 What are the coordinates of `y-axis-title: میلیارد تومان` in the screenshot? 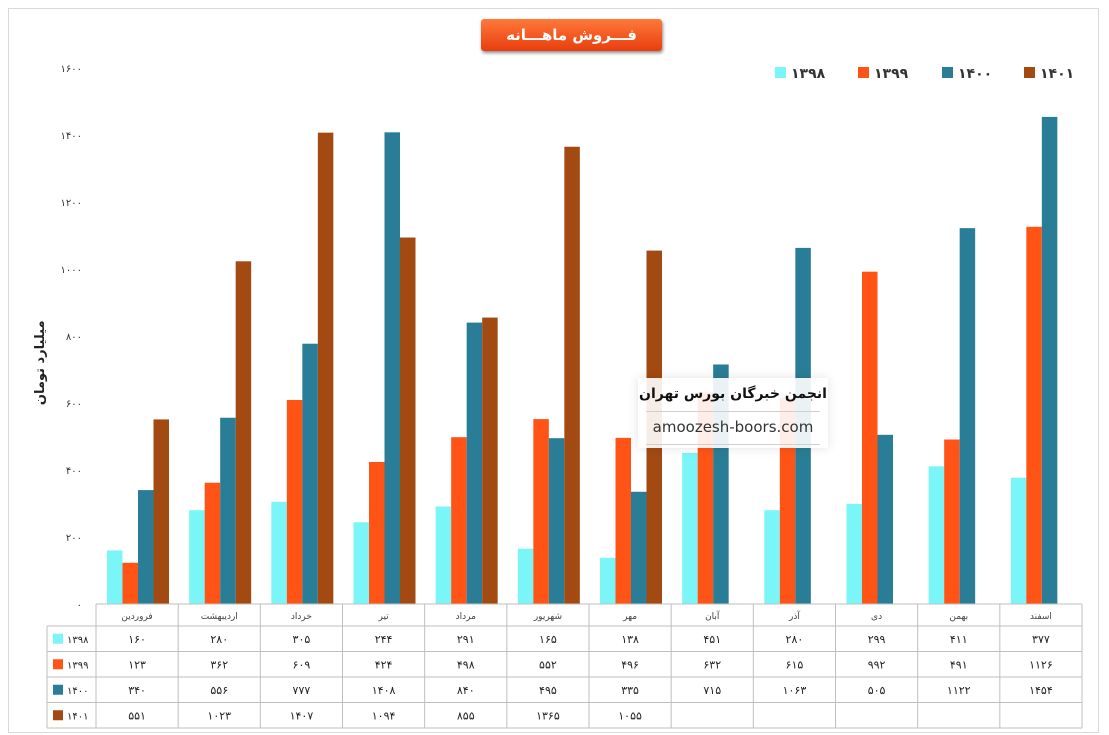 It's located at (40, 363).